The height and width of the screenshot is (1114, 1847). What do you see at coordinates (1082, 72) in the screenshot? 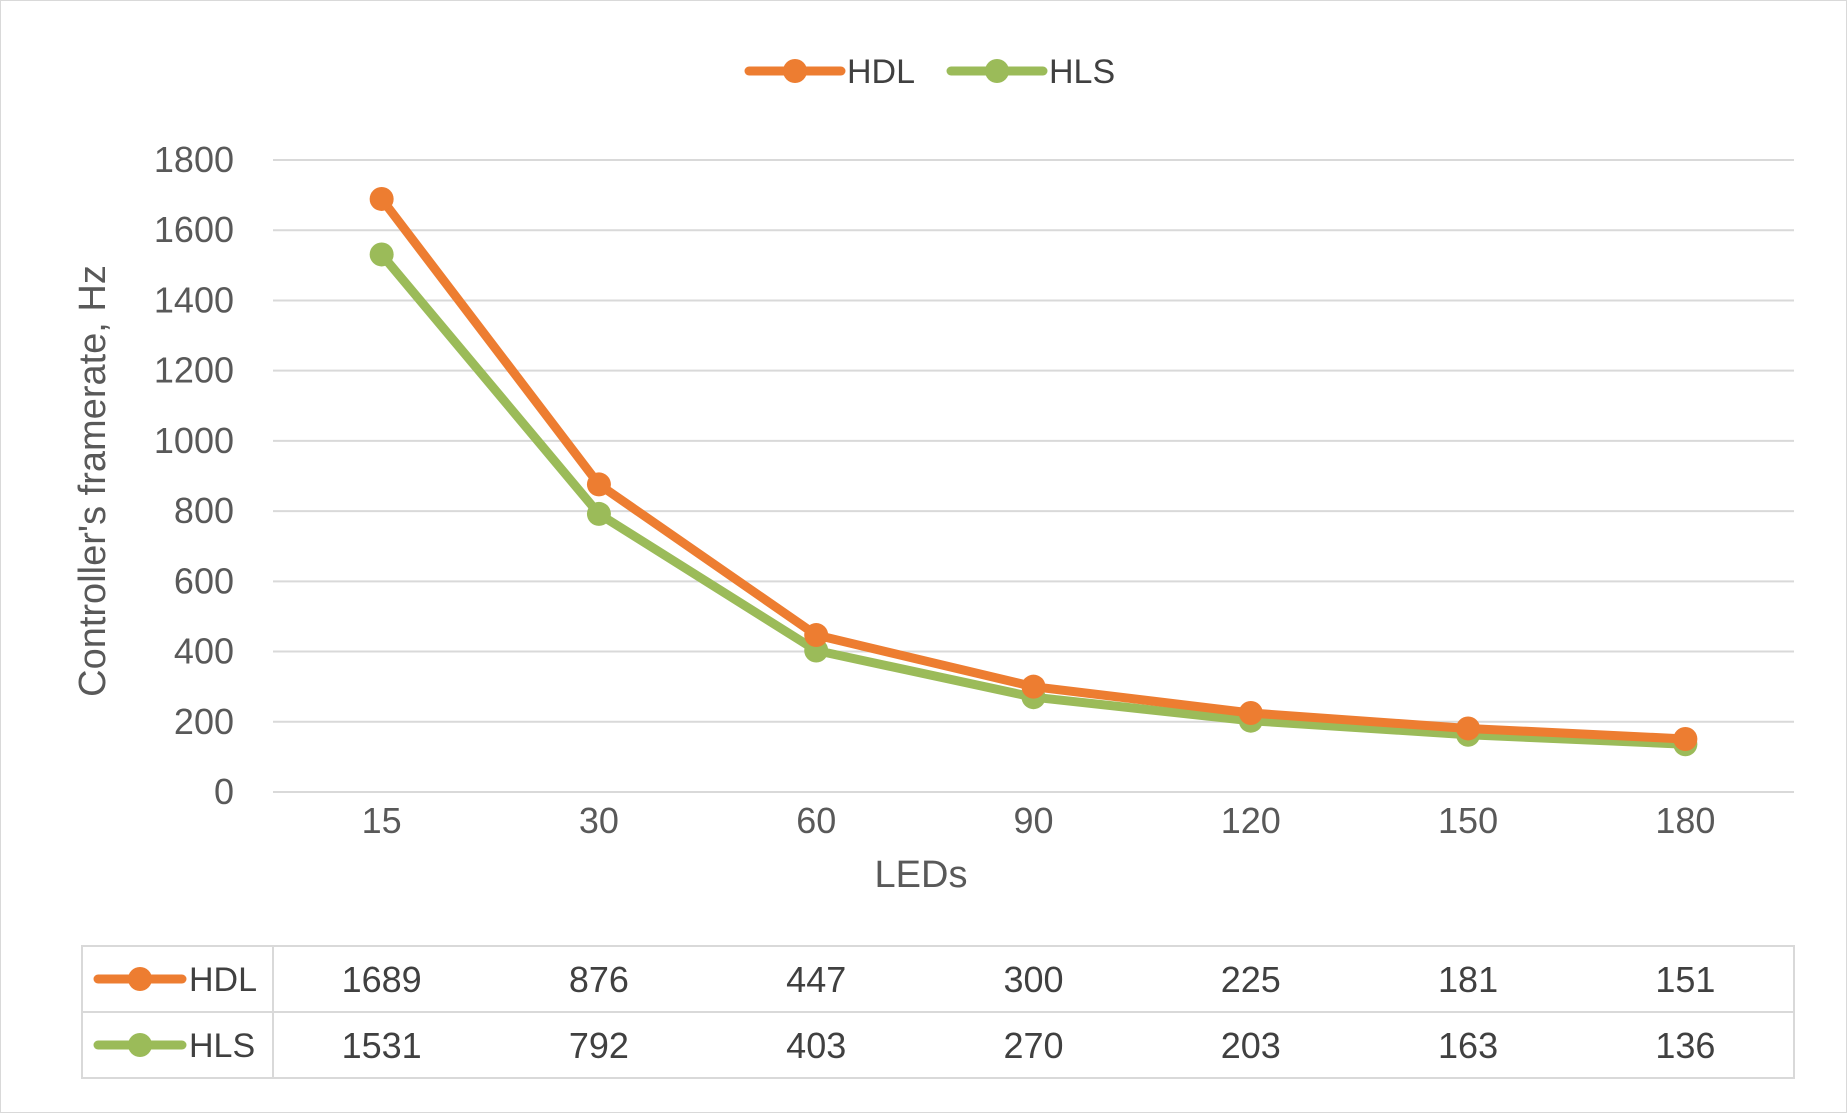
I see `legend-label: HLS` at bounding box center [1082, 72].